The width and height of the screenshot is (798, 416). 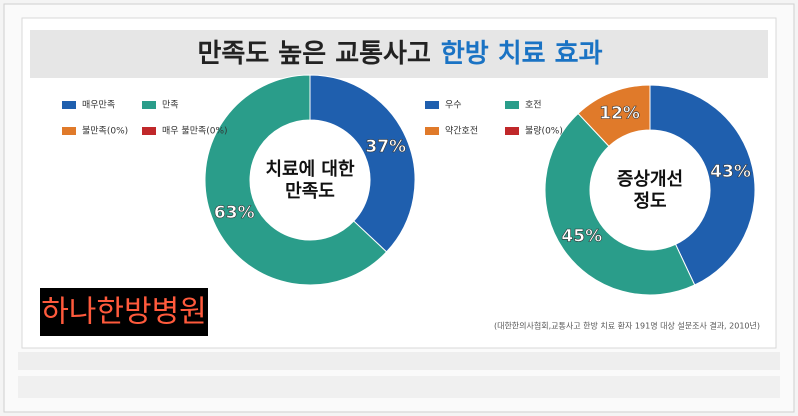 I want to click on legend-label: 호전, so click(x=533, y=105).